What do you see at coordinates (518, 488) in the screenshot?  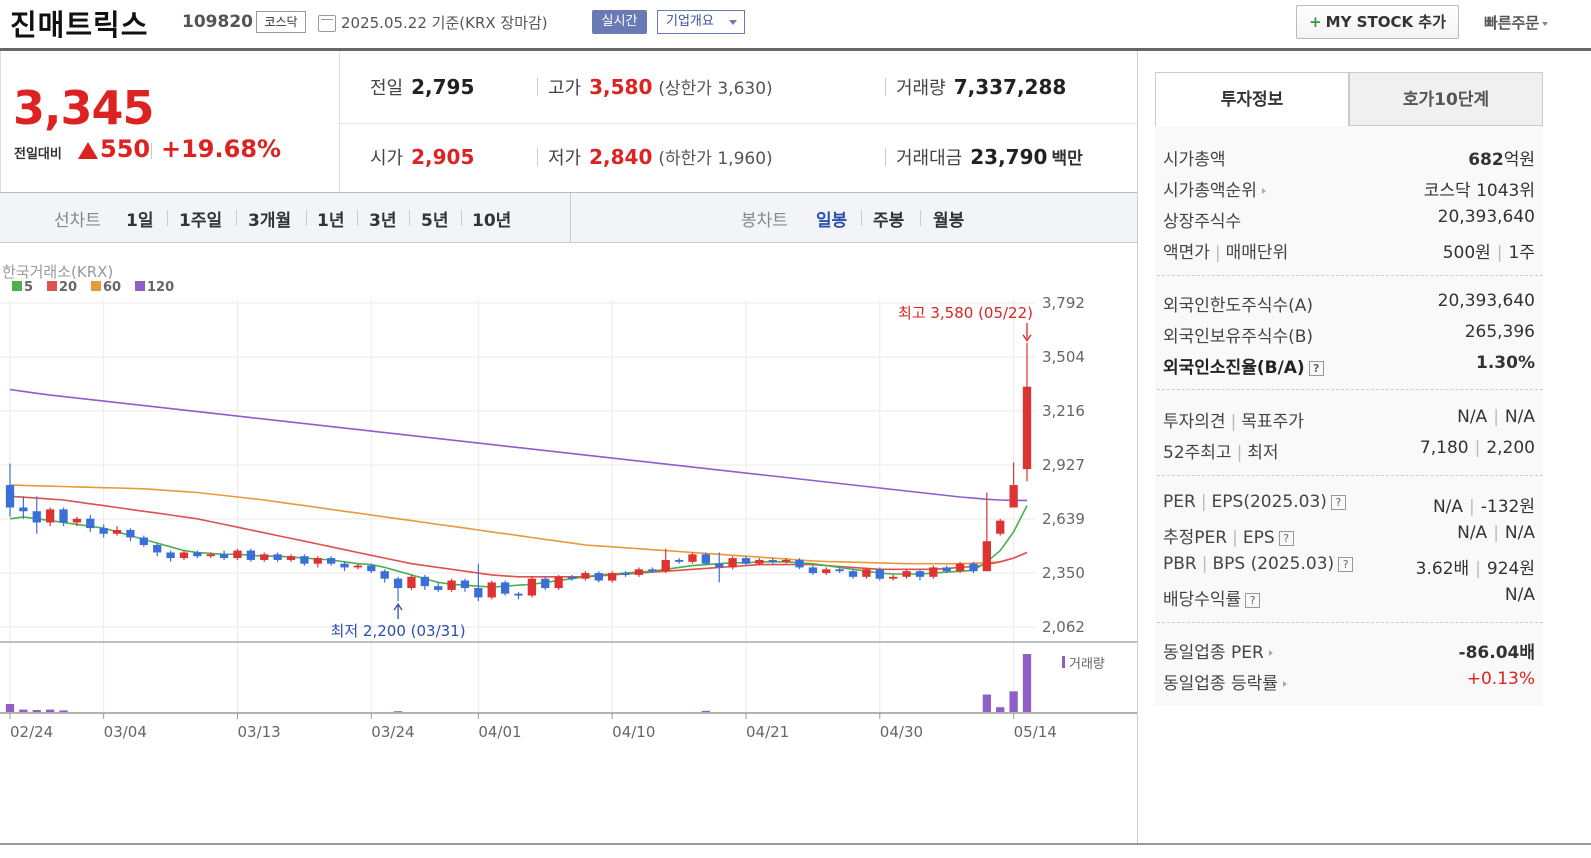 I see `moving-averages` at bounding box center [518, 488].